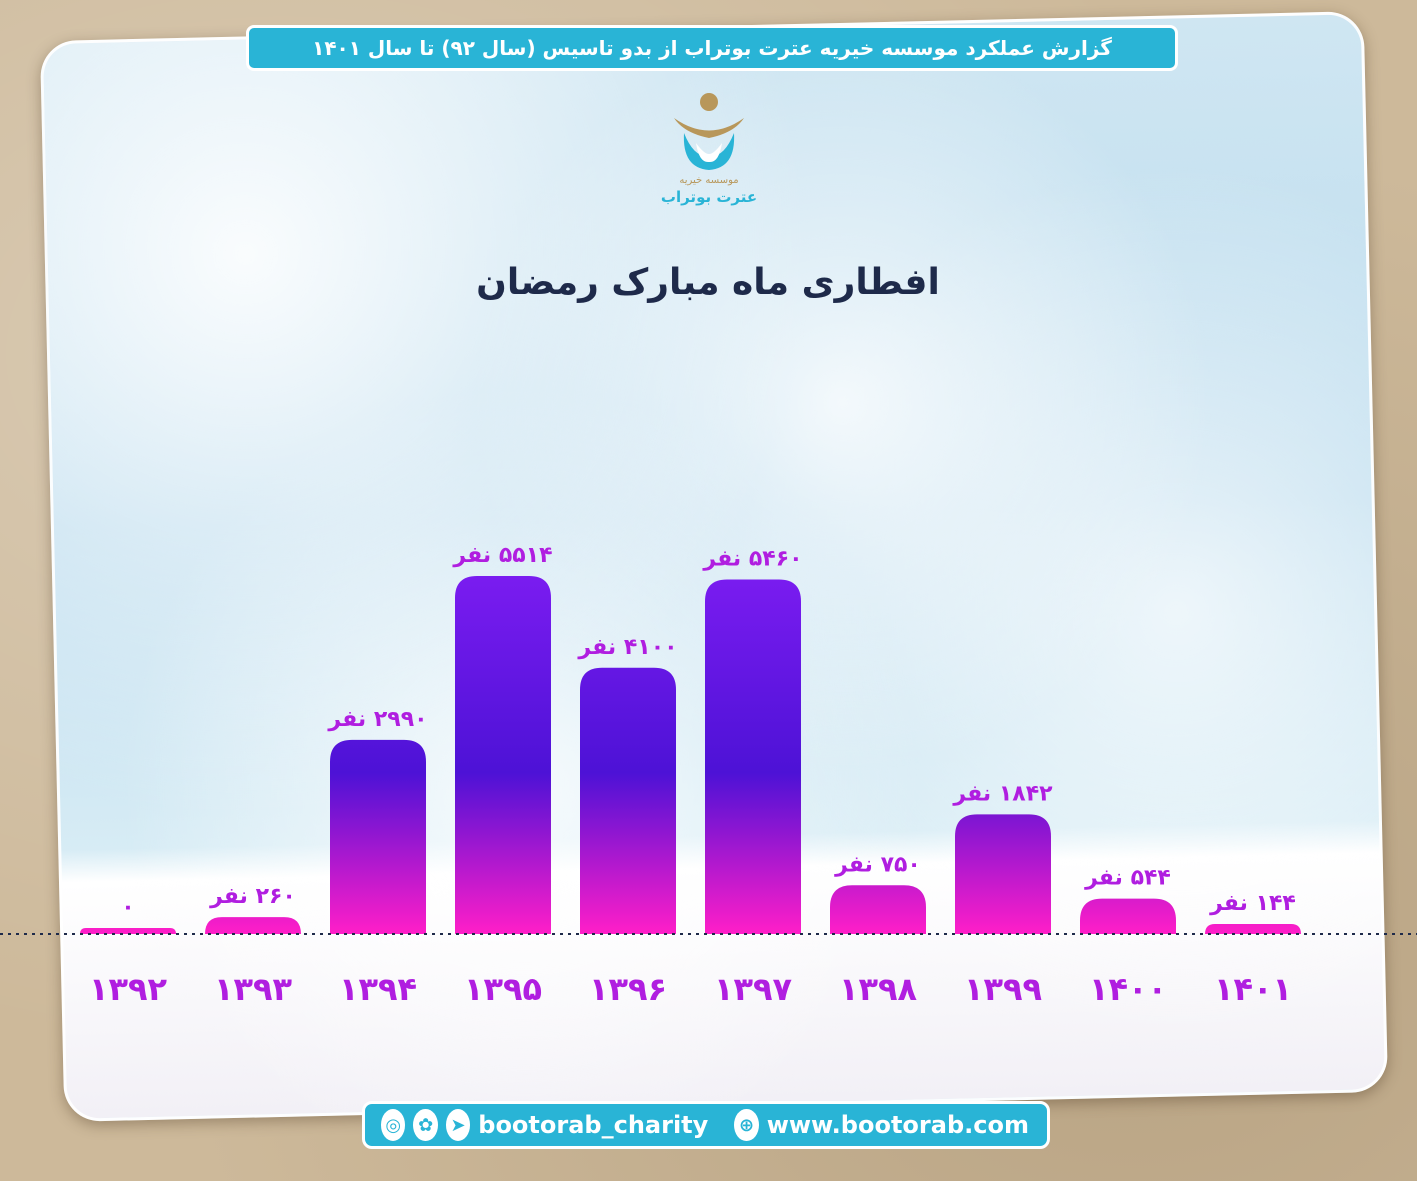  I want to click on value-label-3: ۵۵۱۴ نفر, so click(502, 555).